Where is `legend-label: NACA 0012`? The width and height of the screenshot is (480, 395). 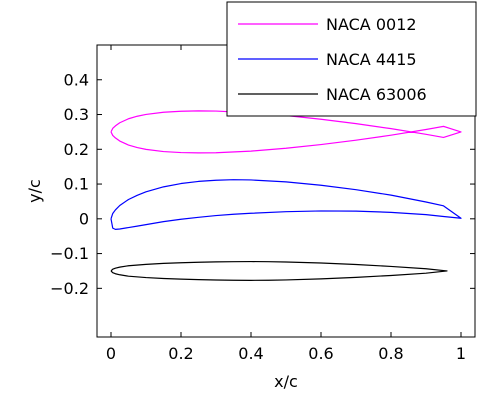
legend-label: NACA 0012 is located at coordinates (371, 24).